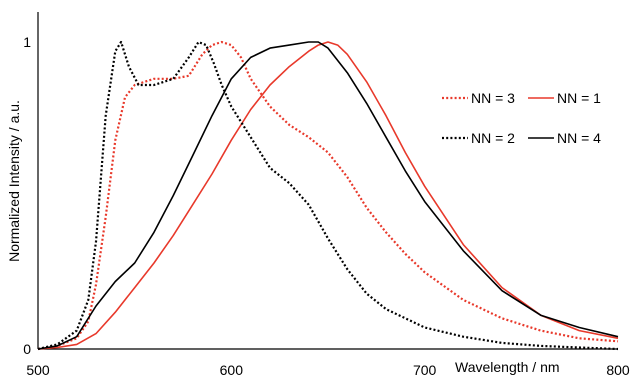 The image size is (632, 381). I want to click on legend-label-1: NN = 3, so click(493, 98).